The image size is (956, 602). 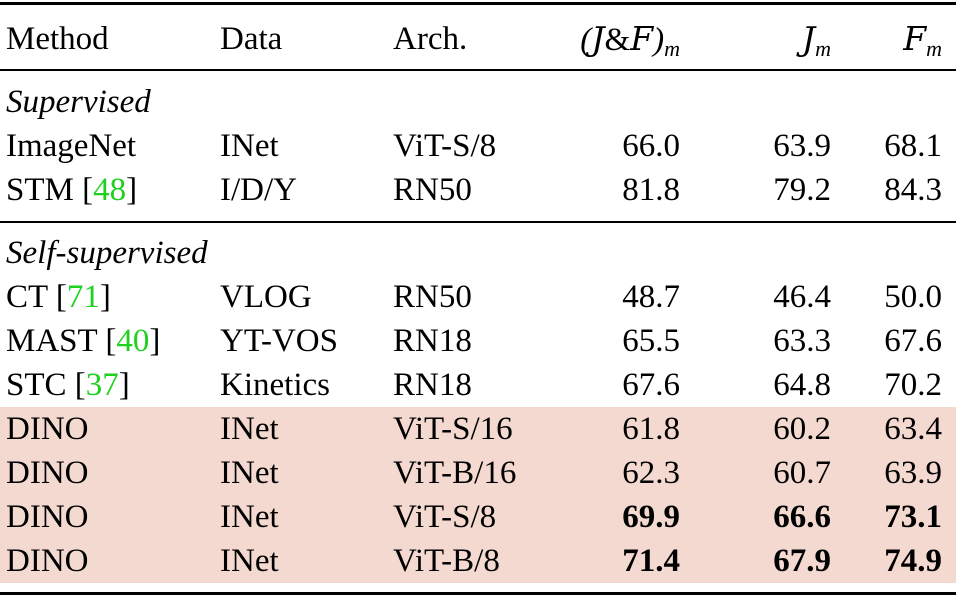 I want to click on table-row-dino: DINO INet ViT-B/16 62.3 60.7 63.9, so click(x=478, y=473).